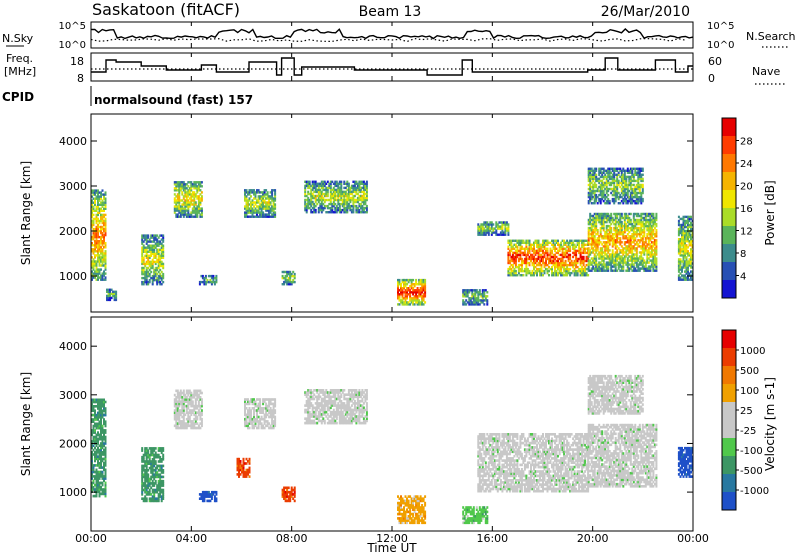 This screenshot has width=800, height=554. I want to click on colorbar-segment, so click(729, 253).